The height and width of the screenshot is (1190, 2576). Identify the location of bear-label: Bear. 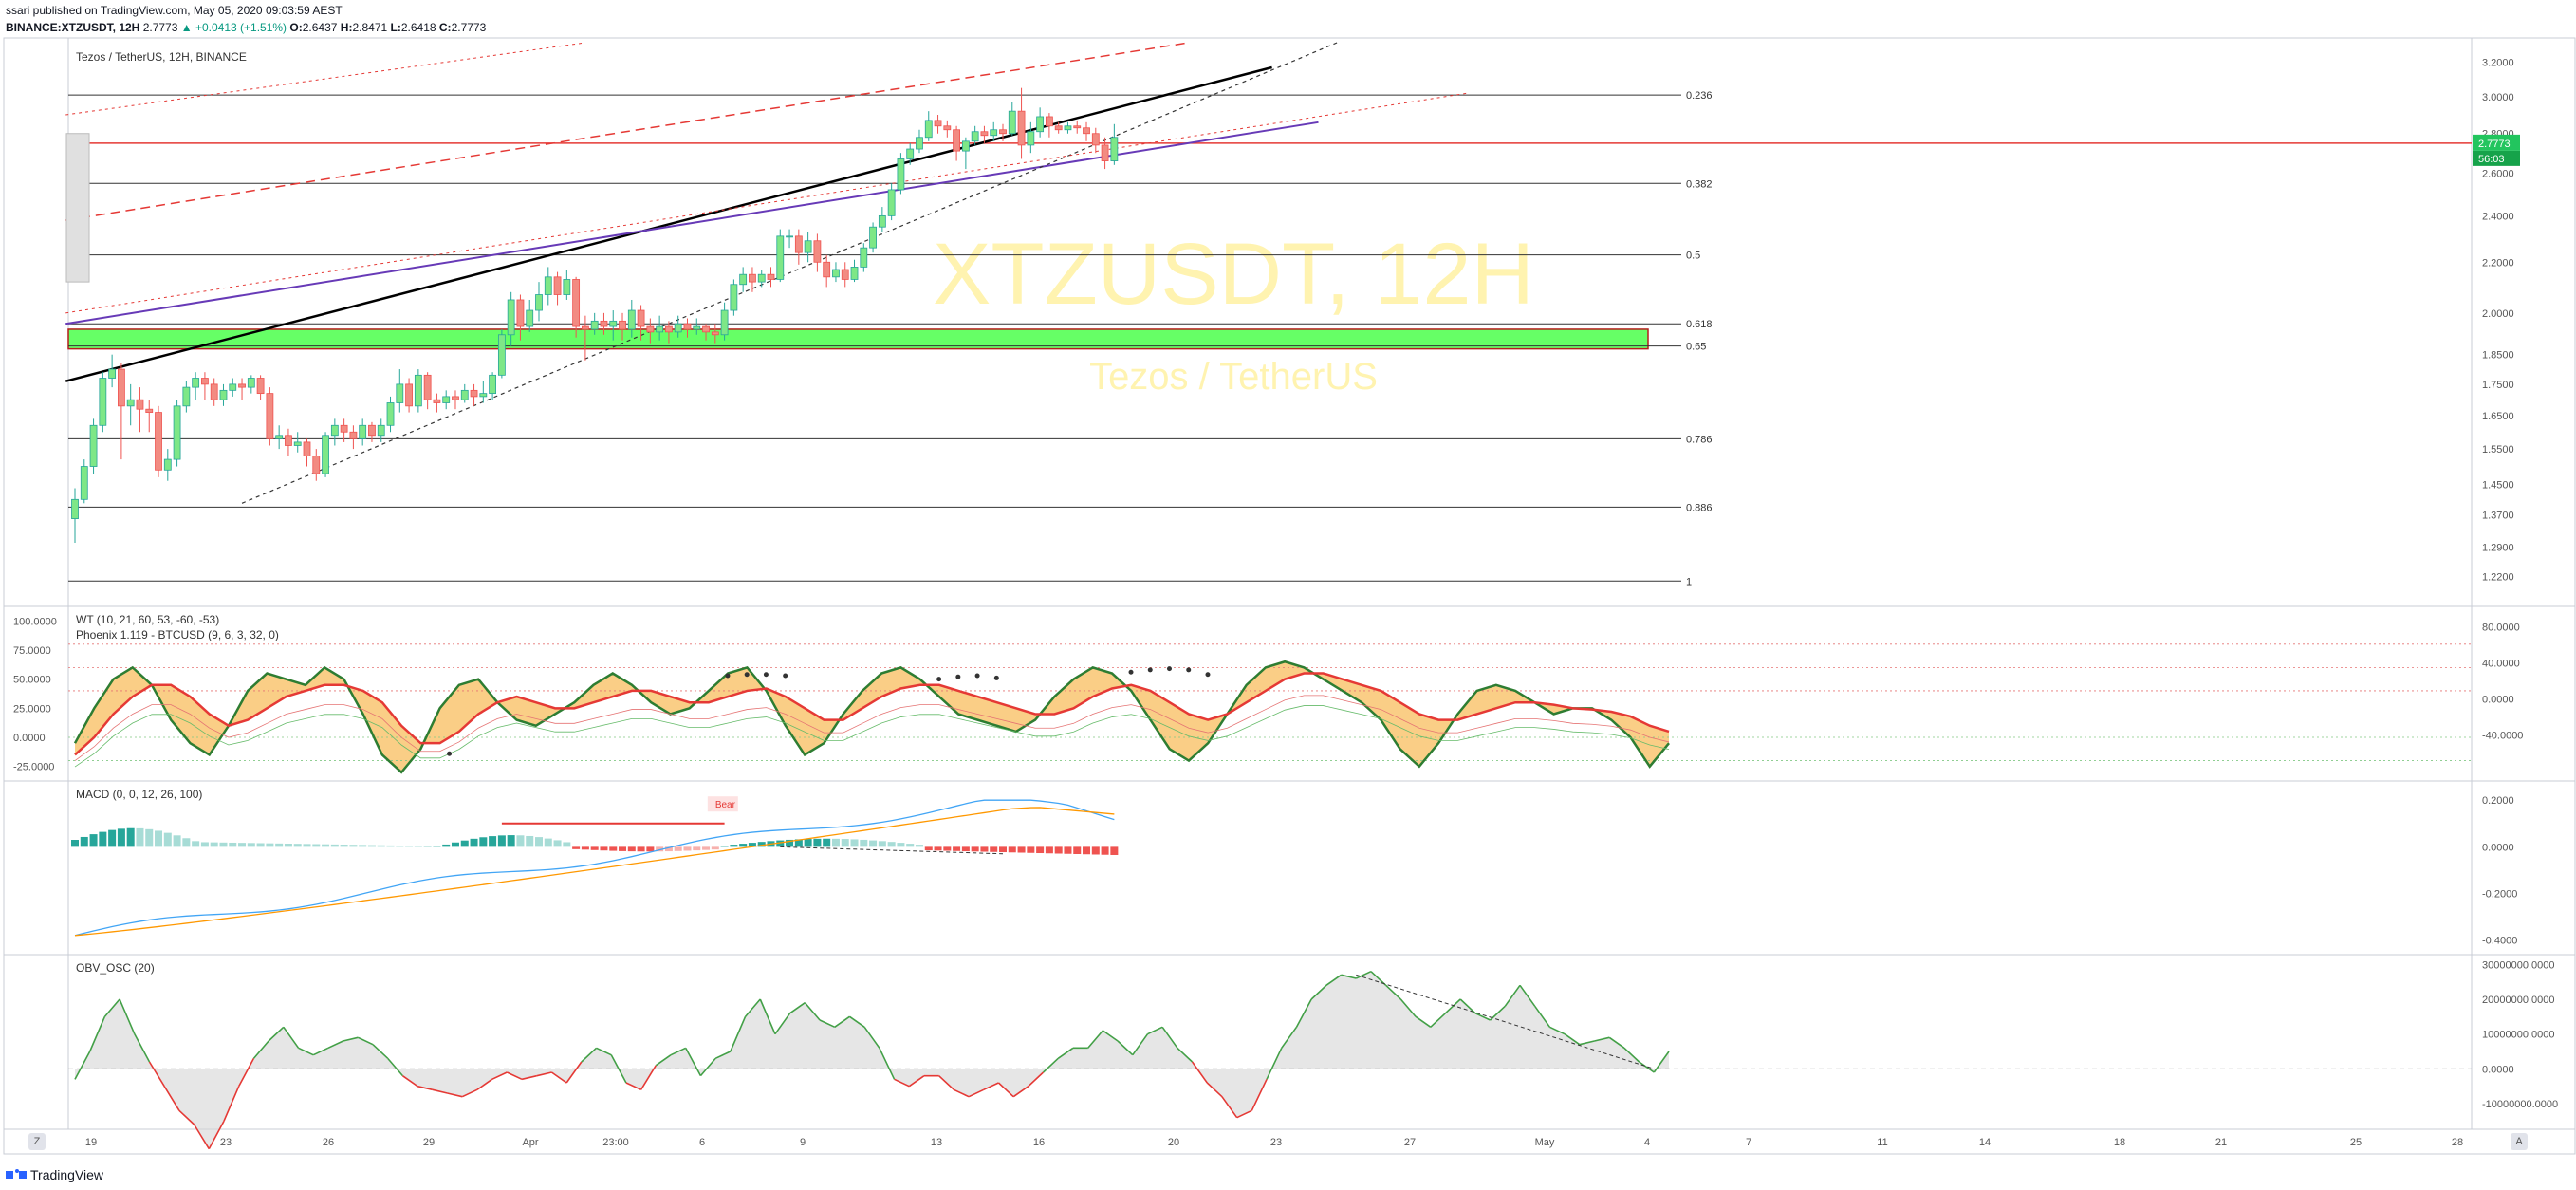
(725, 805).